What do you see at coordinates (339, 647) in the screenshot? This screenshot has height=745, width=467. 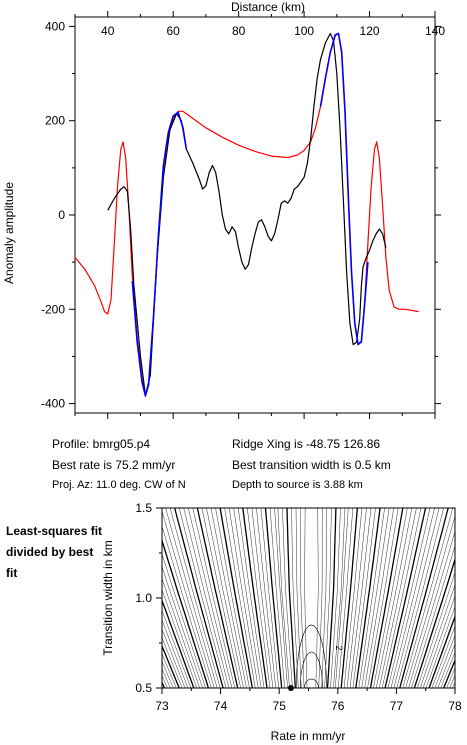 I see `contour-label: 2` at bounding box center [339, 647].